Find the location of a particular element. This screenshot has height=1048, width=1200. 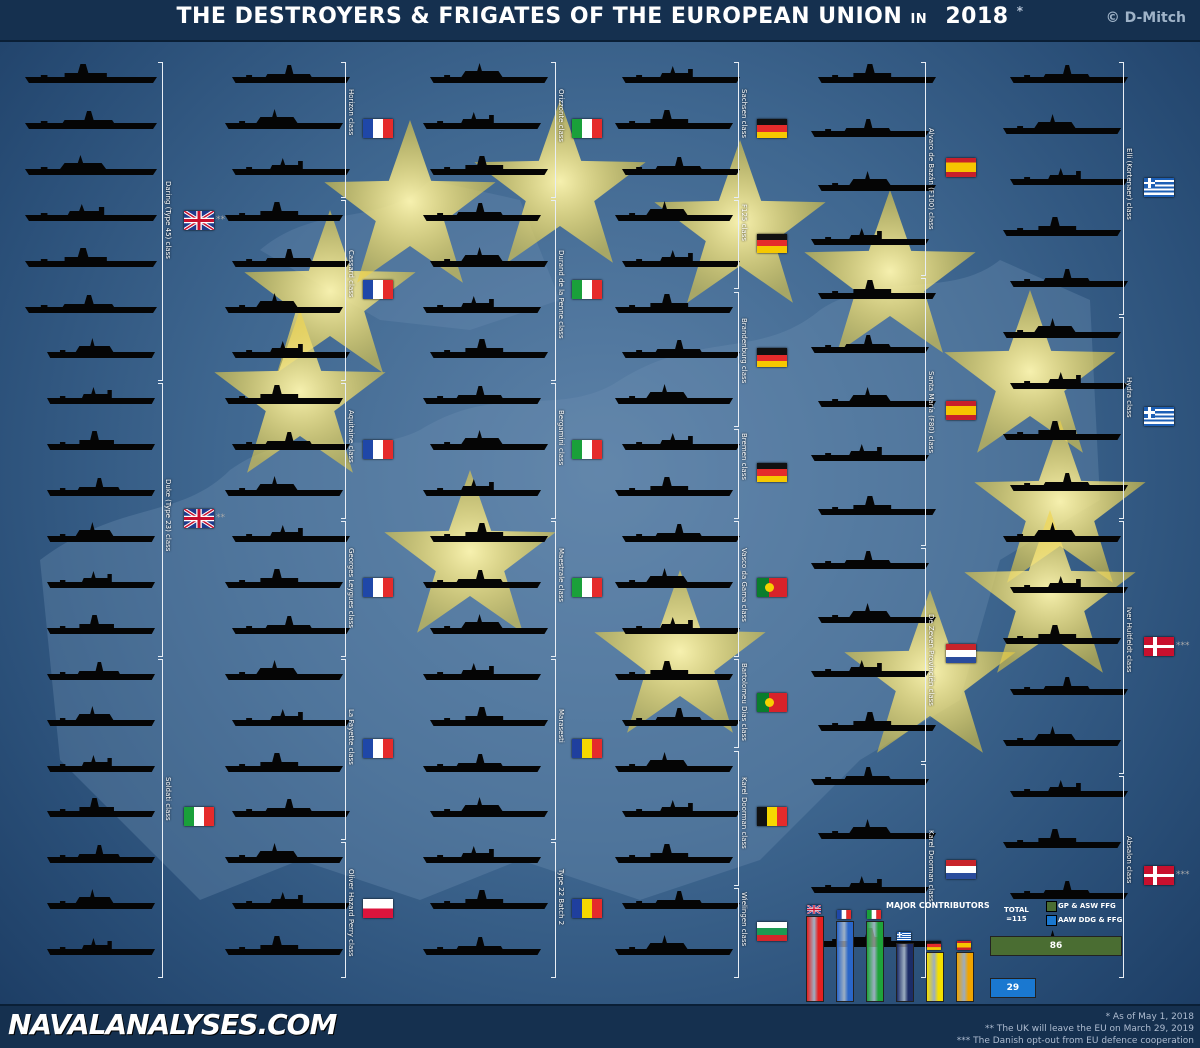

flag-it-icon is located at coordinates (874, 914).